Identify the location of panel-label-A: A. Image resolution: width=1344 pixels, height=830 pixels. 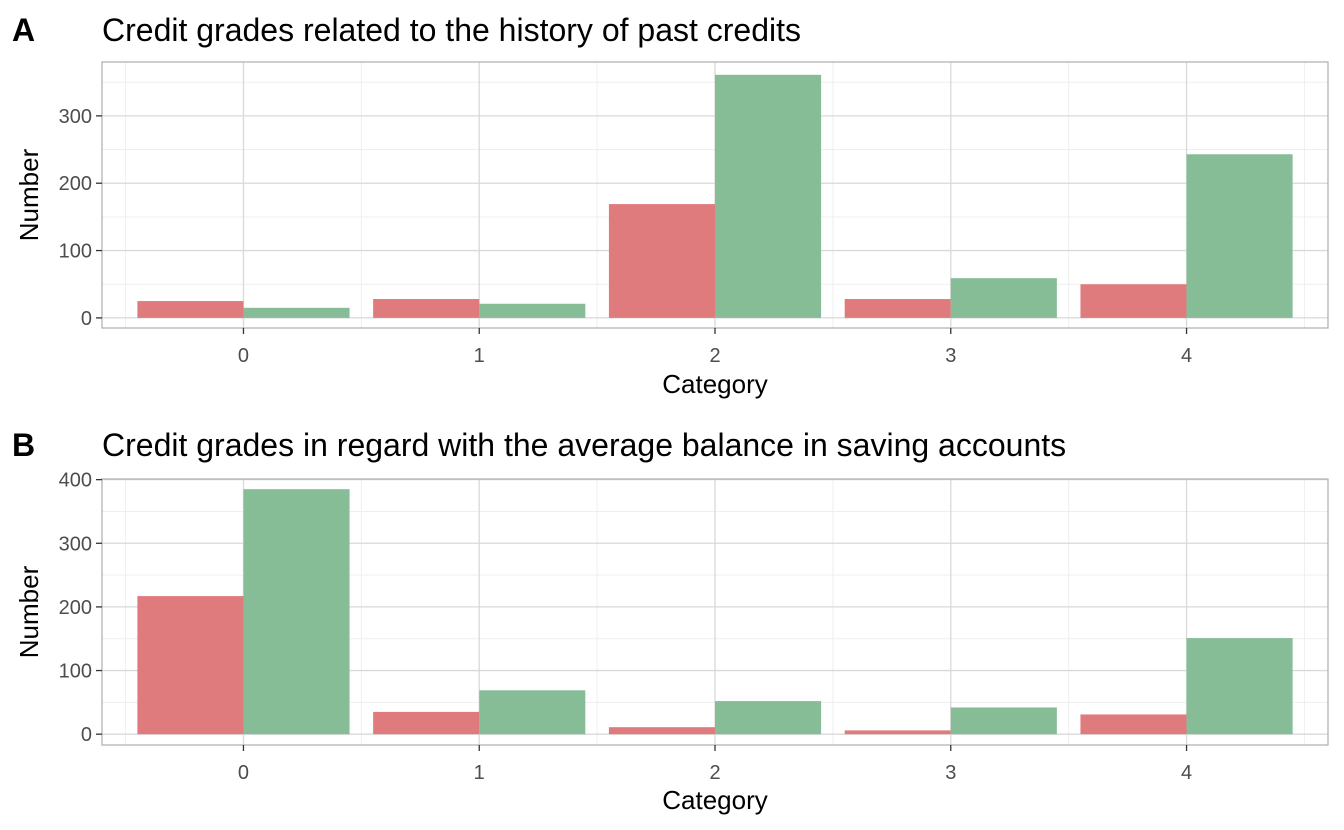
(23, 30).